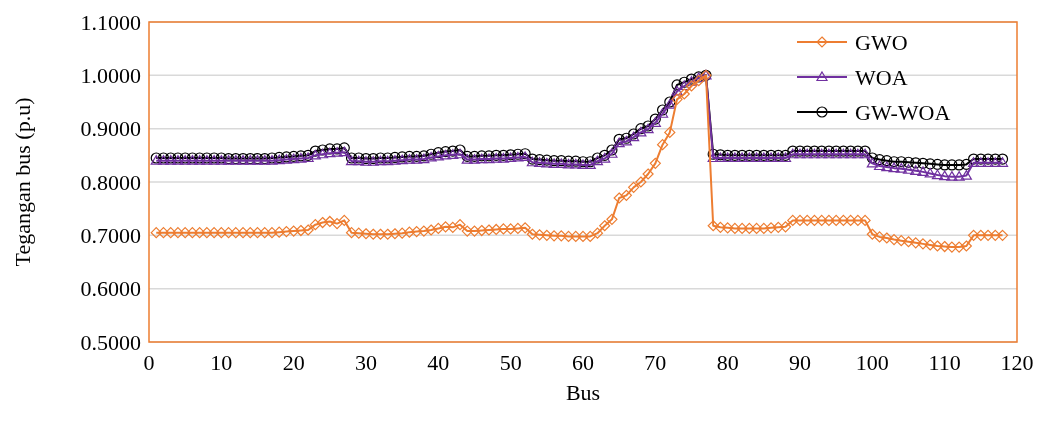  What do you see at coordinates (149, 362) in the screenshot?
I see `x-tick-label: 0` at bounding box center [149, 362].